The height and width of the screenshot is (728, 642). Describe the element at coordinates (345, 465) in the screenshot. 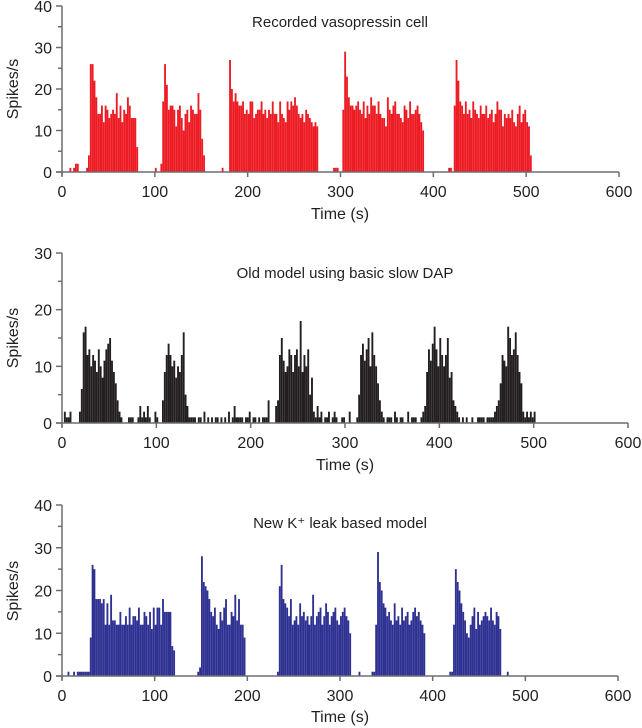

I see `x-axis-title: Time (s)` at that location.